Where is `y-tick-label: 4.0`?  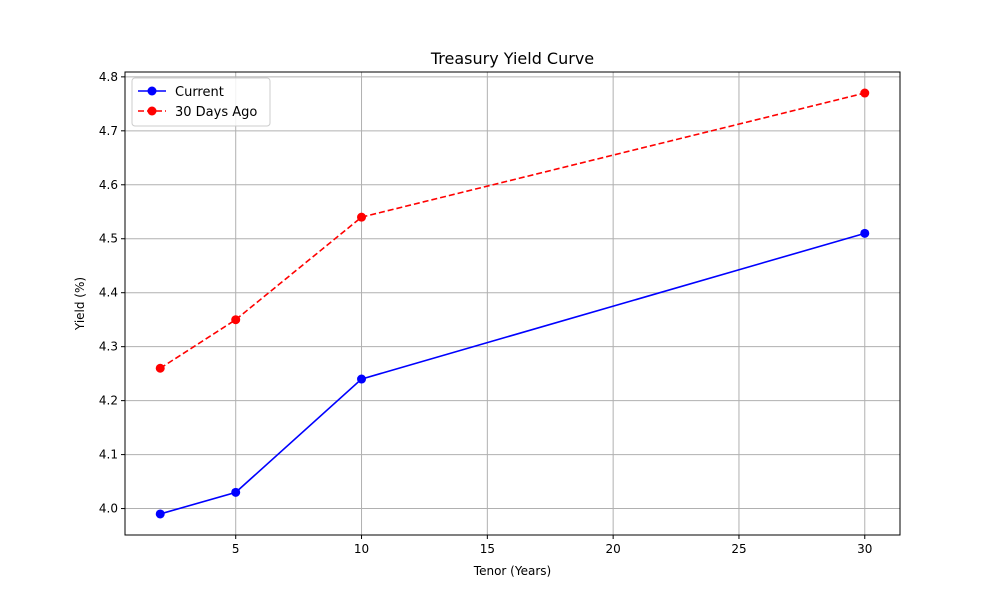
y-tick-label: 4.0 is located at coordinates (108, 509).